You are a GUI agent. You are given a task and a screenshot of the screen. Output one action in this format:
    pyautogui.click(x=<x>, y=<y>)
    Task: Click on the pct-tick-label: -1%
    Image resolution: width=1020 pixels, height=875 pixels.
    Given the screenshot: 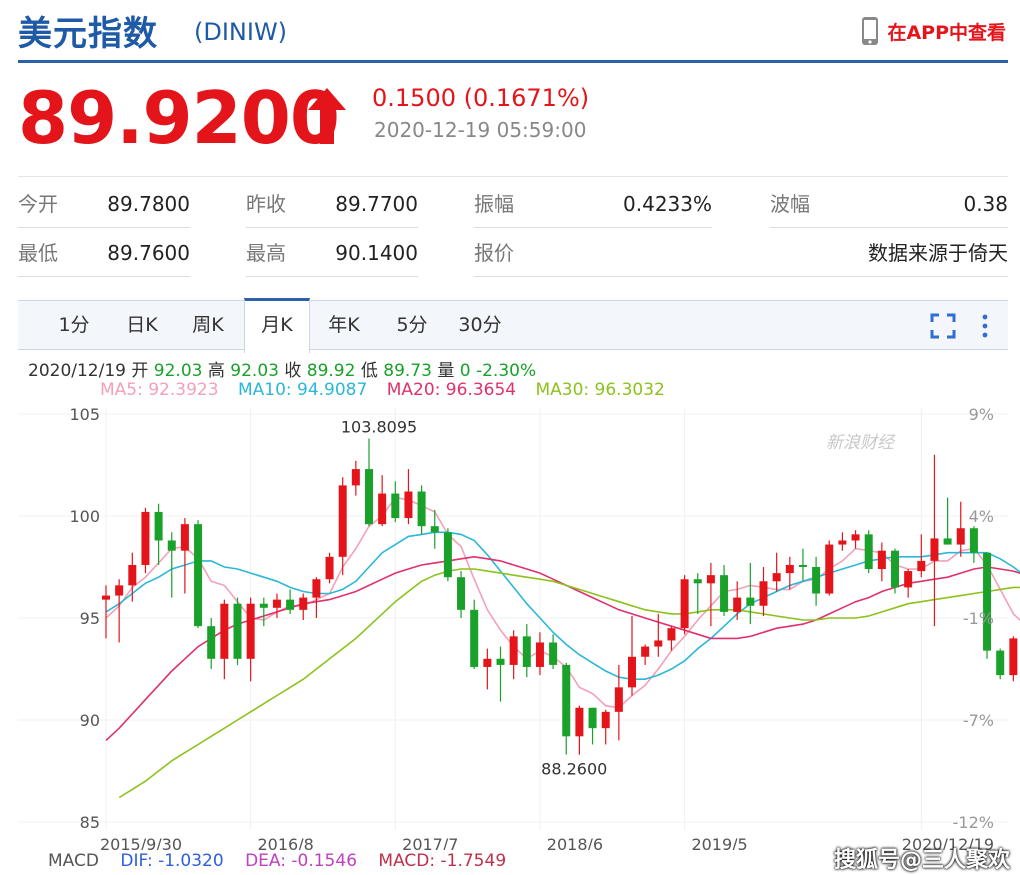 What is the action you would take?
    pyautogui.click(x=978, y=618)
    